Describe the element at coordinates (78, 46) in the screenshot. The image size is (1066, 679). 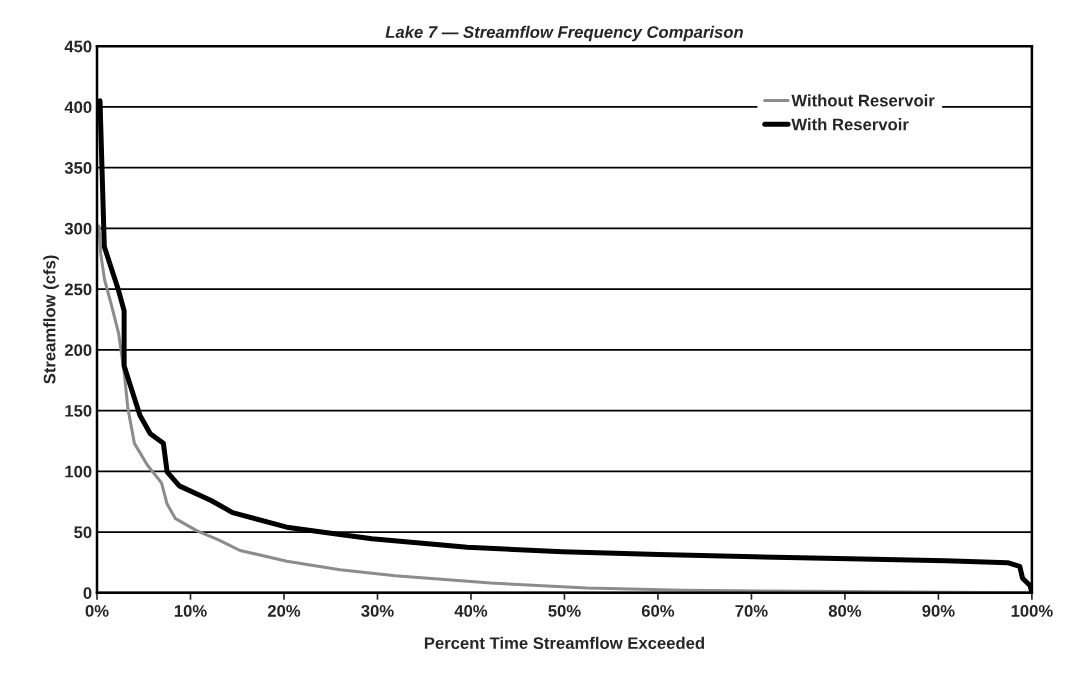
I see `y-tick-label: 450` at that location.